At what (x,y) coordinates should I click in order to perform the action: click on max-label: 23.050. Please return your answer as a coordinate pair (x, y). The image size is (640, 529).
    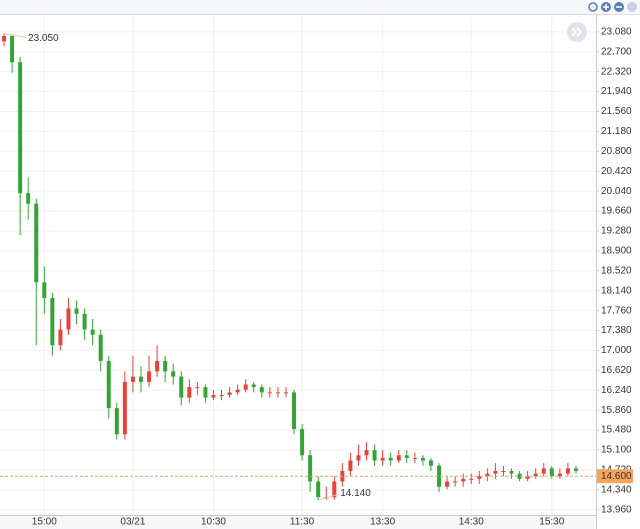
    Looking at the image, I should click on (43, 38).